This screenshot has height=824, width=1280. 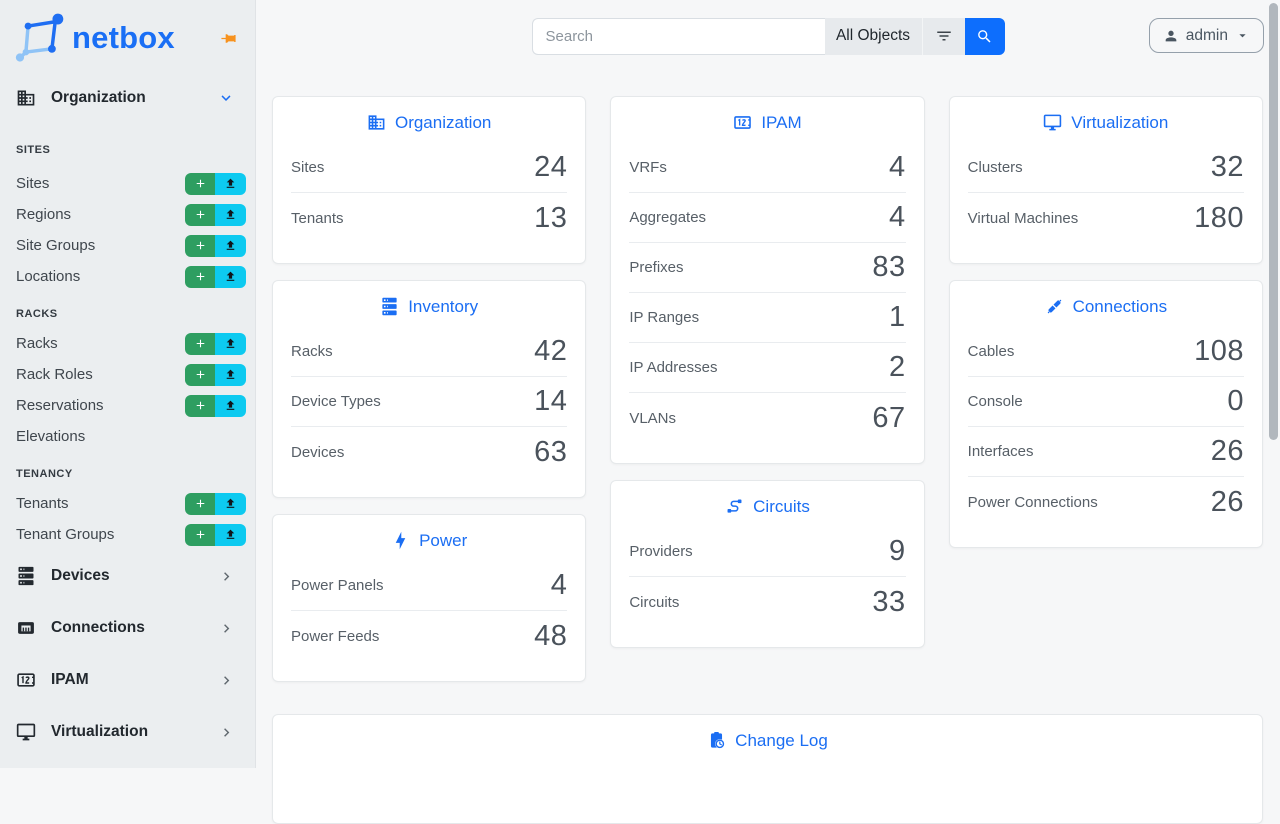 I want to click on card-changelog-title: Change Log, so click(x=767, y=734).